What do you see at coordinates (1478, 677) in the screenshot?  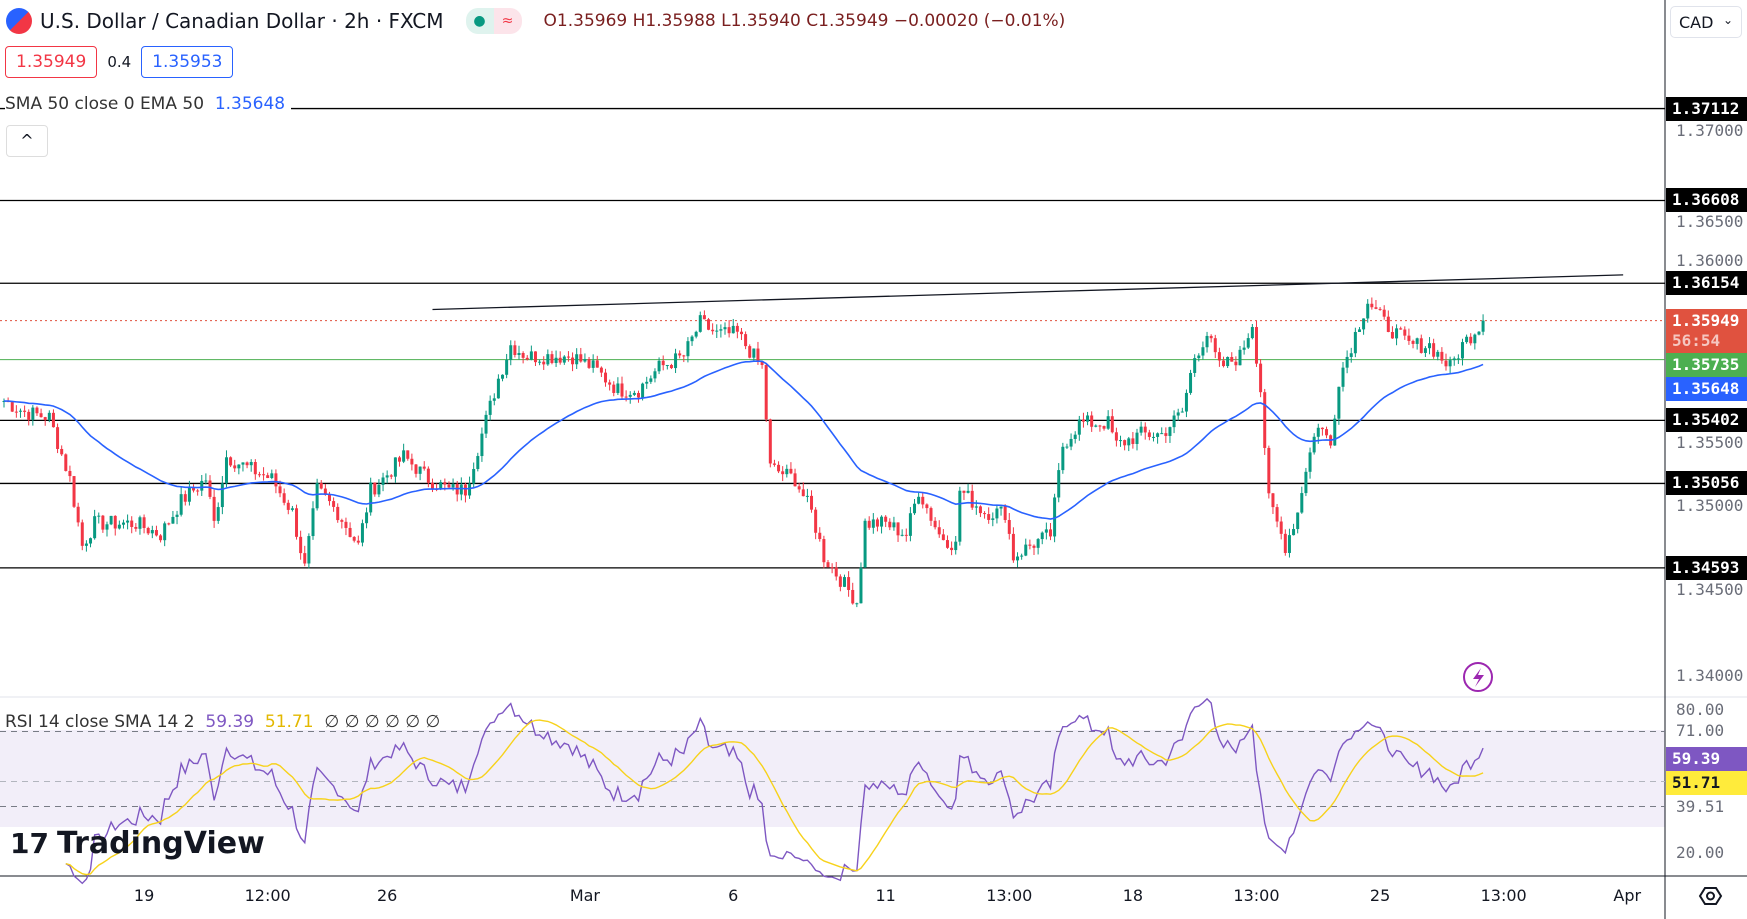 I see `lightning-icon` at bounding box center [1478, 677].